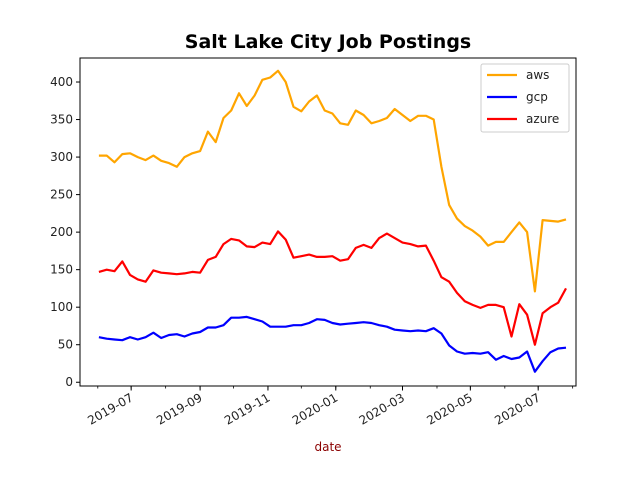 The height and width of the screenshot is (480, 640). What do you see at coordinates (61, 120) in the screenshot?
I see `y-tick-label: 350` at bounding box center [61, 120].